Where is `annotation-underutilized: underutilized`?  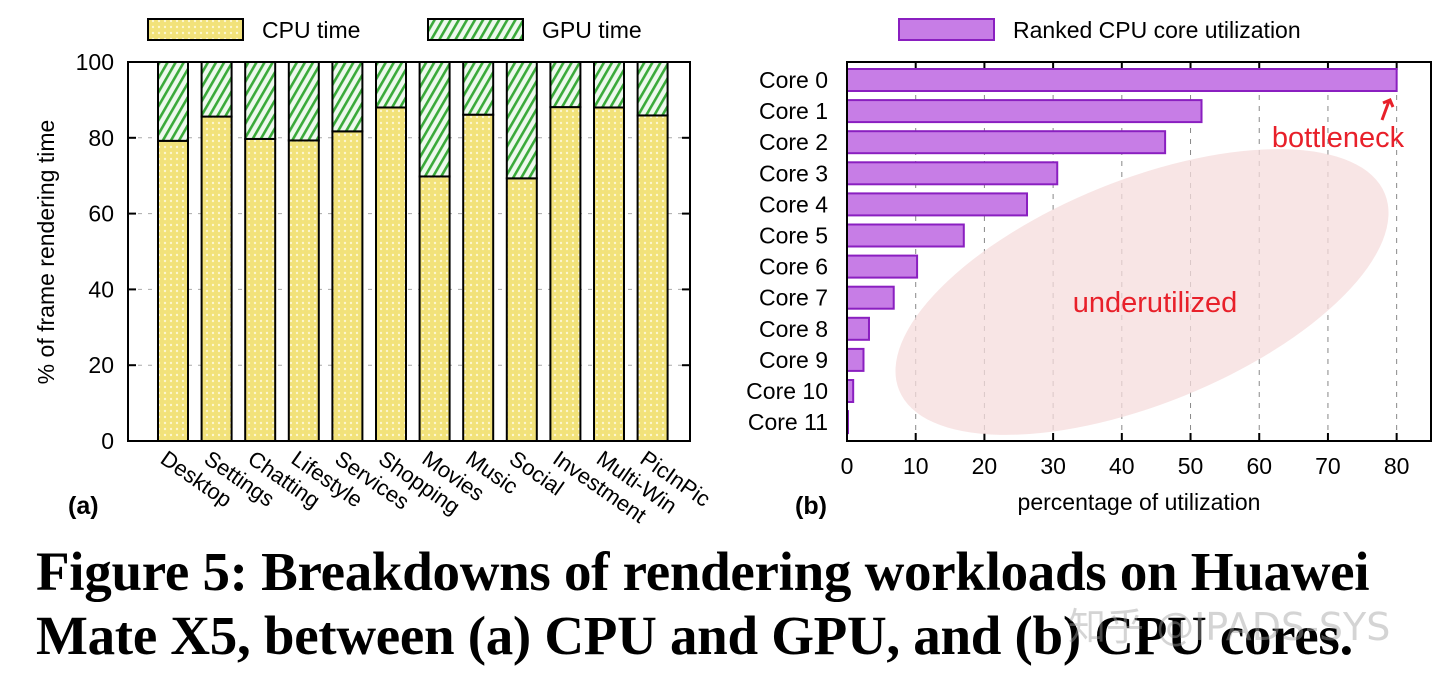 annotation-underutilized: underutilized is located at coordinates (1155, 303).